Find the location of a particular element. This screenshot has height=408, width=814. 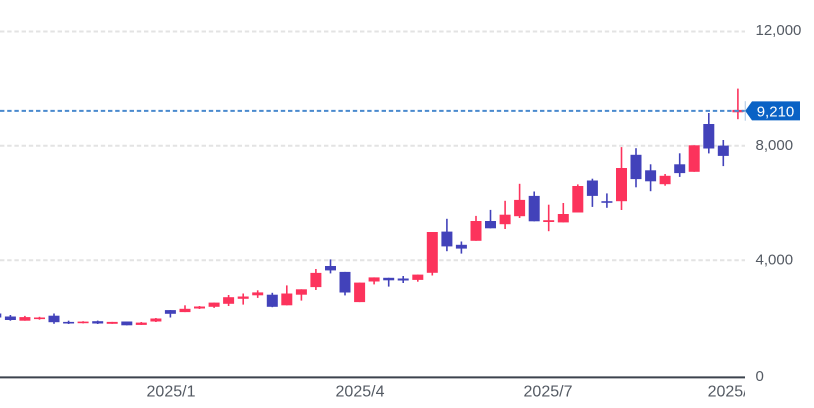

svg-text: 2025/7 is located at coordinates (548, 392).